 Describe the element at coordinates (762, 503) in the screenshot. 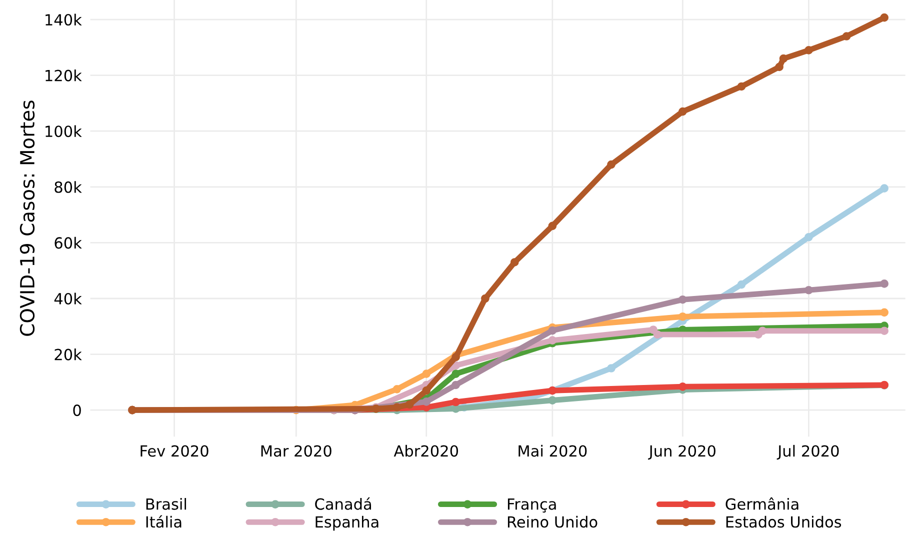

I see `legend-label: Germânia` at that location.